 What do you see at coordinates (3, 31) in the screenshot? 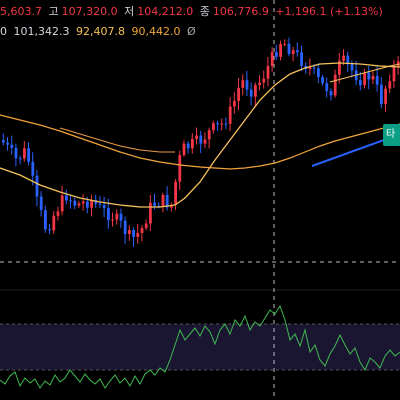
I see `ma-partial-label: 0` at bounding box center [3, 31].